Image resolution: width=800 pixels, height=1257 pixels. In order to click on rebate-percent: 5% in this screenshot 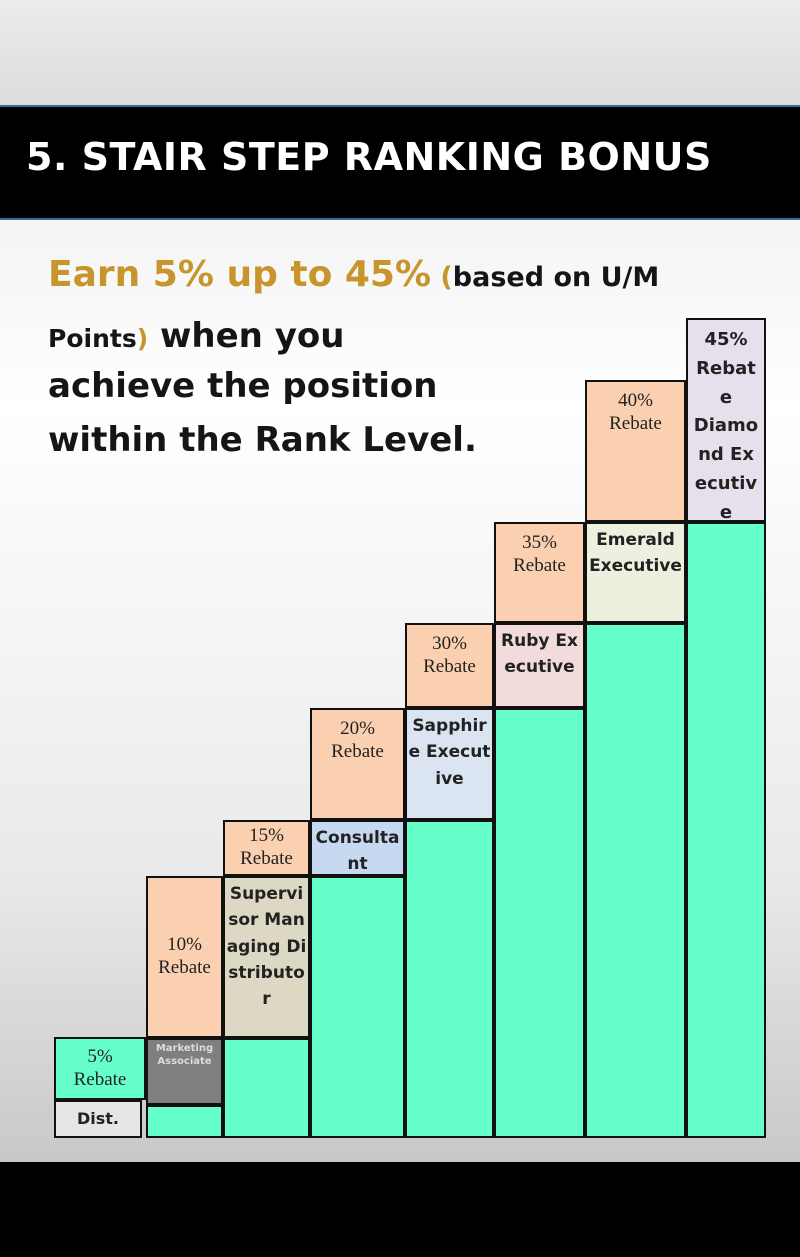, I will do `click(100, 1056)`.